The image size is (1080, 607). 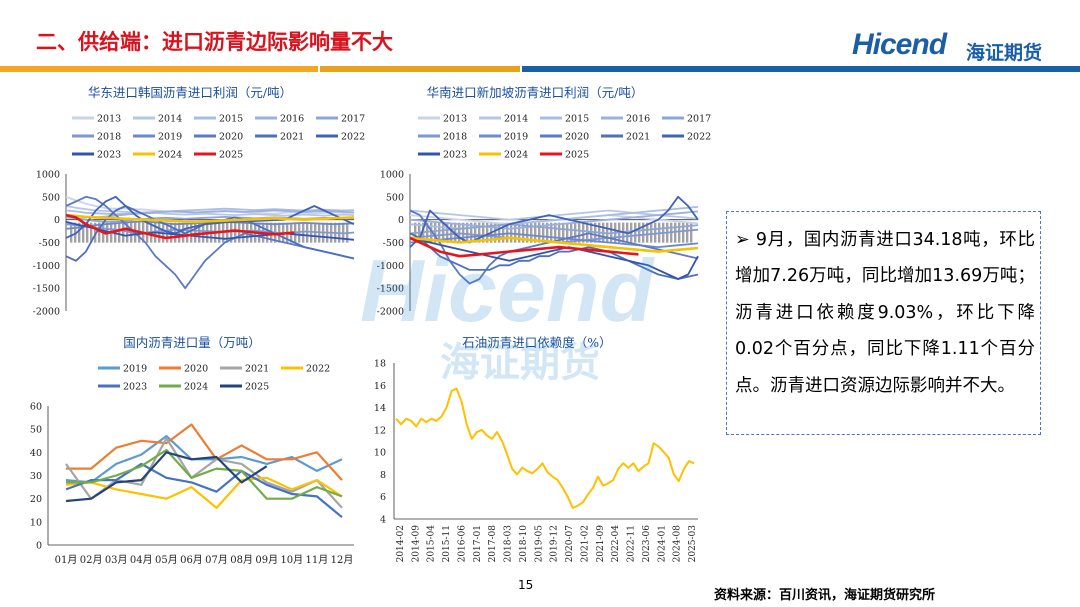 I want to click on series-line-2025, so click(x=180, y=226).